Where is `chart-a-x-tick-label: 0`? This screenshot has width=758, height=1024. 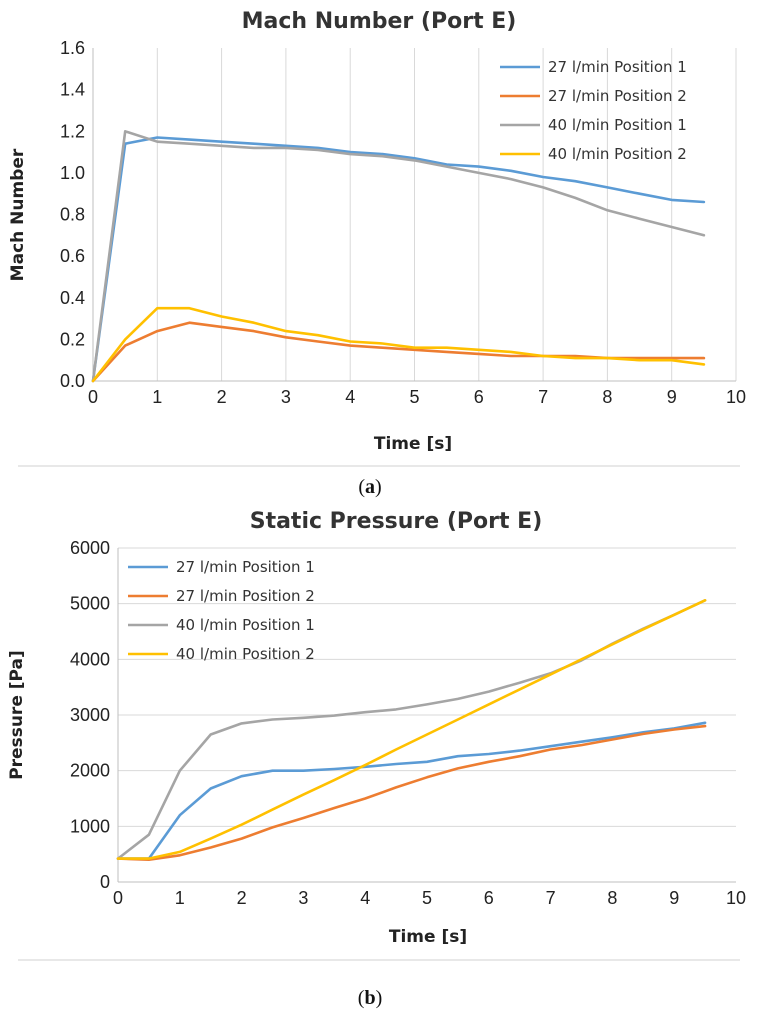
chart-a-x-tick-label: 0 is located at coordinates (93, 397).